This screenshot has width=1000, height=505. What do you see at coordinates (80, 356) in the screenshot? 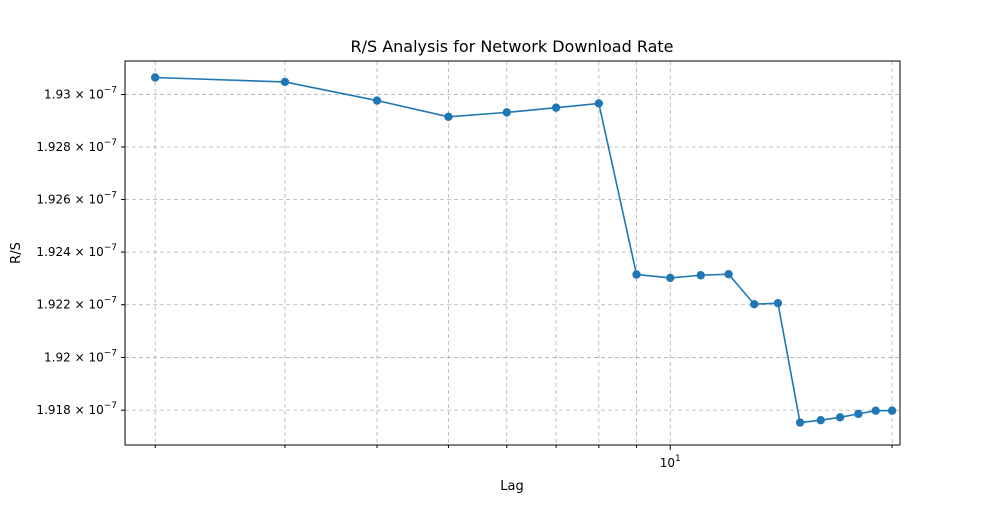
I see `y-tick-label: 1.92 × 10⁻⁷` at bounding box center [80, 356].